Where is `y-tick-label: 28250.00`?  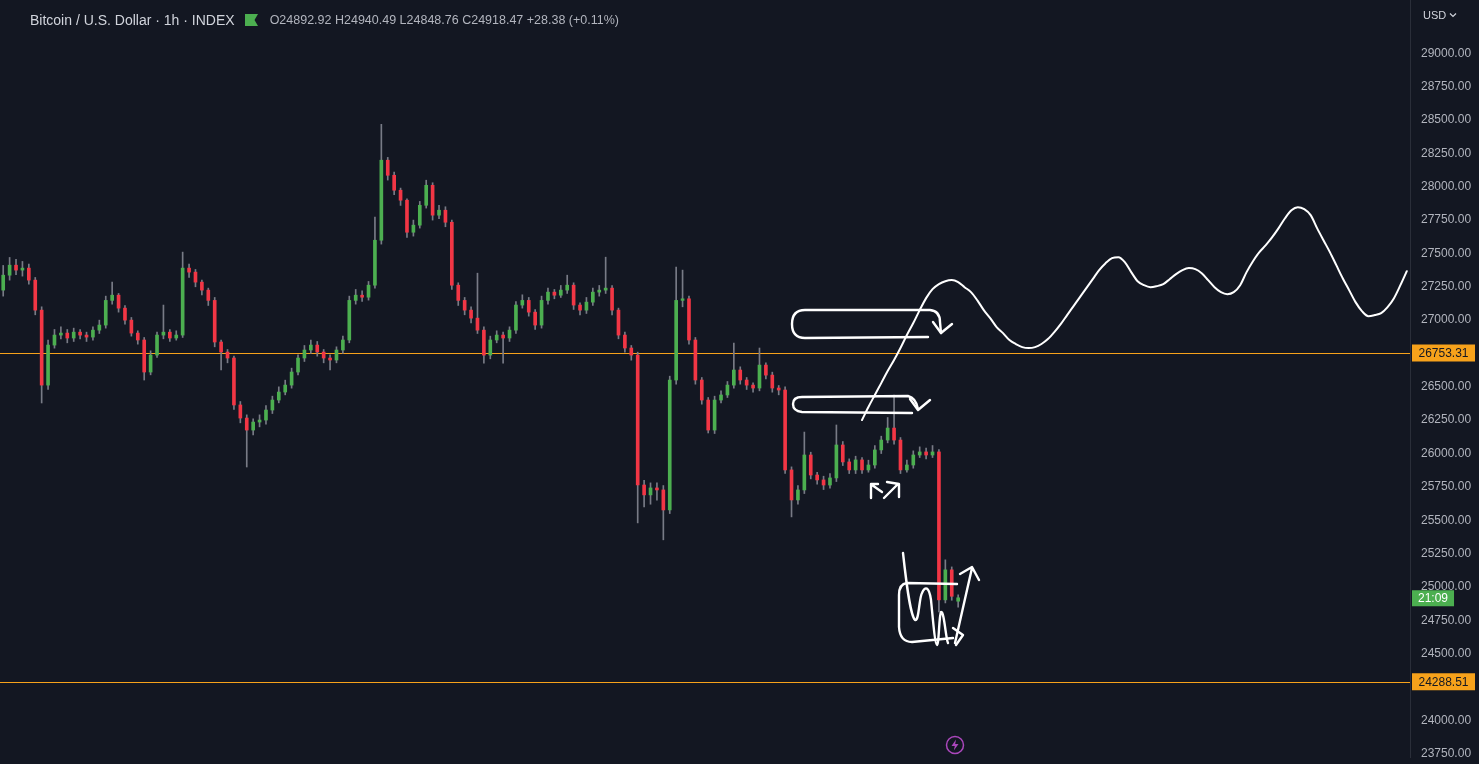
y-tick-label: 28250.00 is located at coordinates (1446, 152).